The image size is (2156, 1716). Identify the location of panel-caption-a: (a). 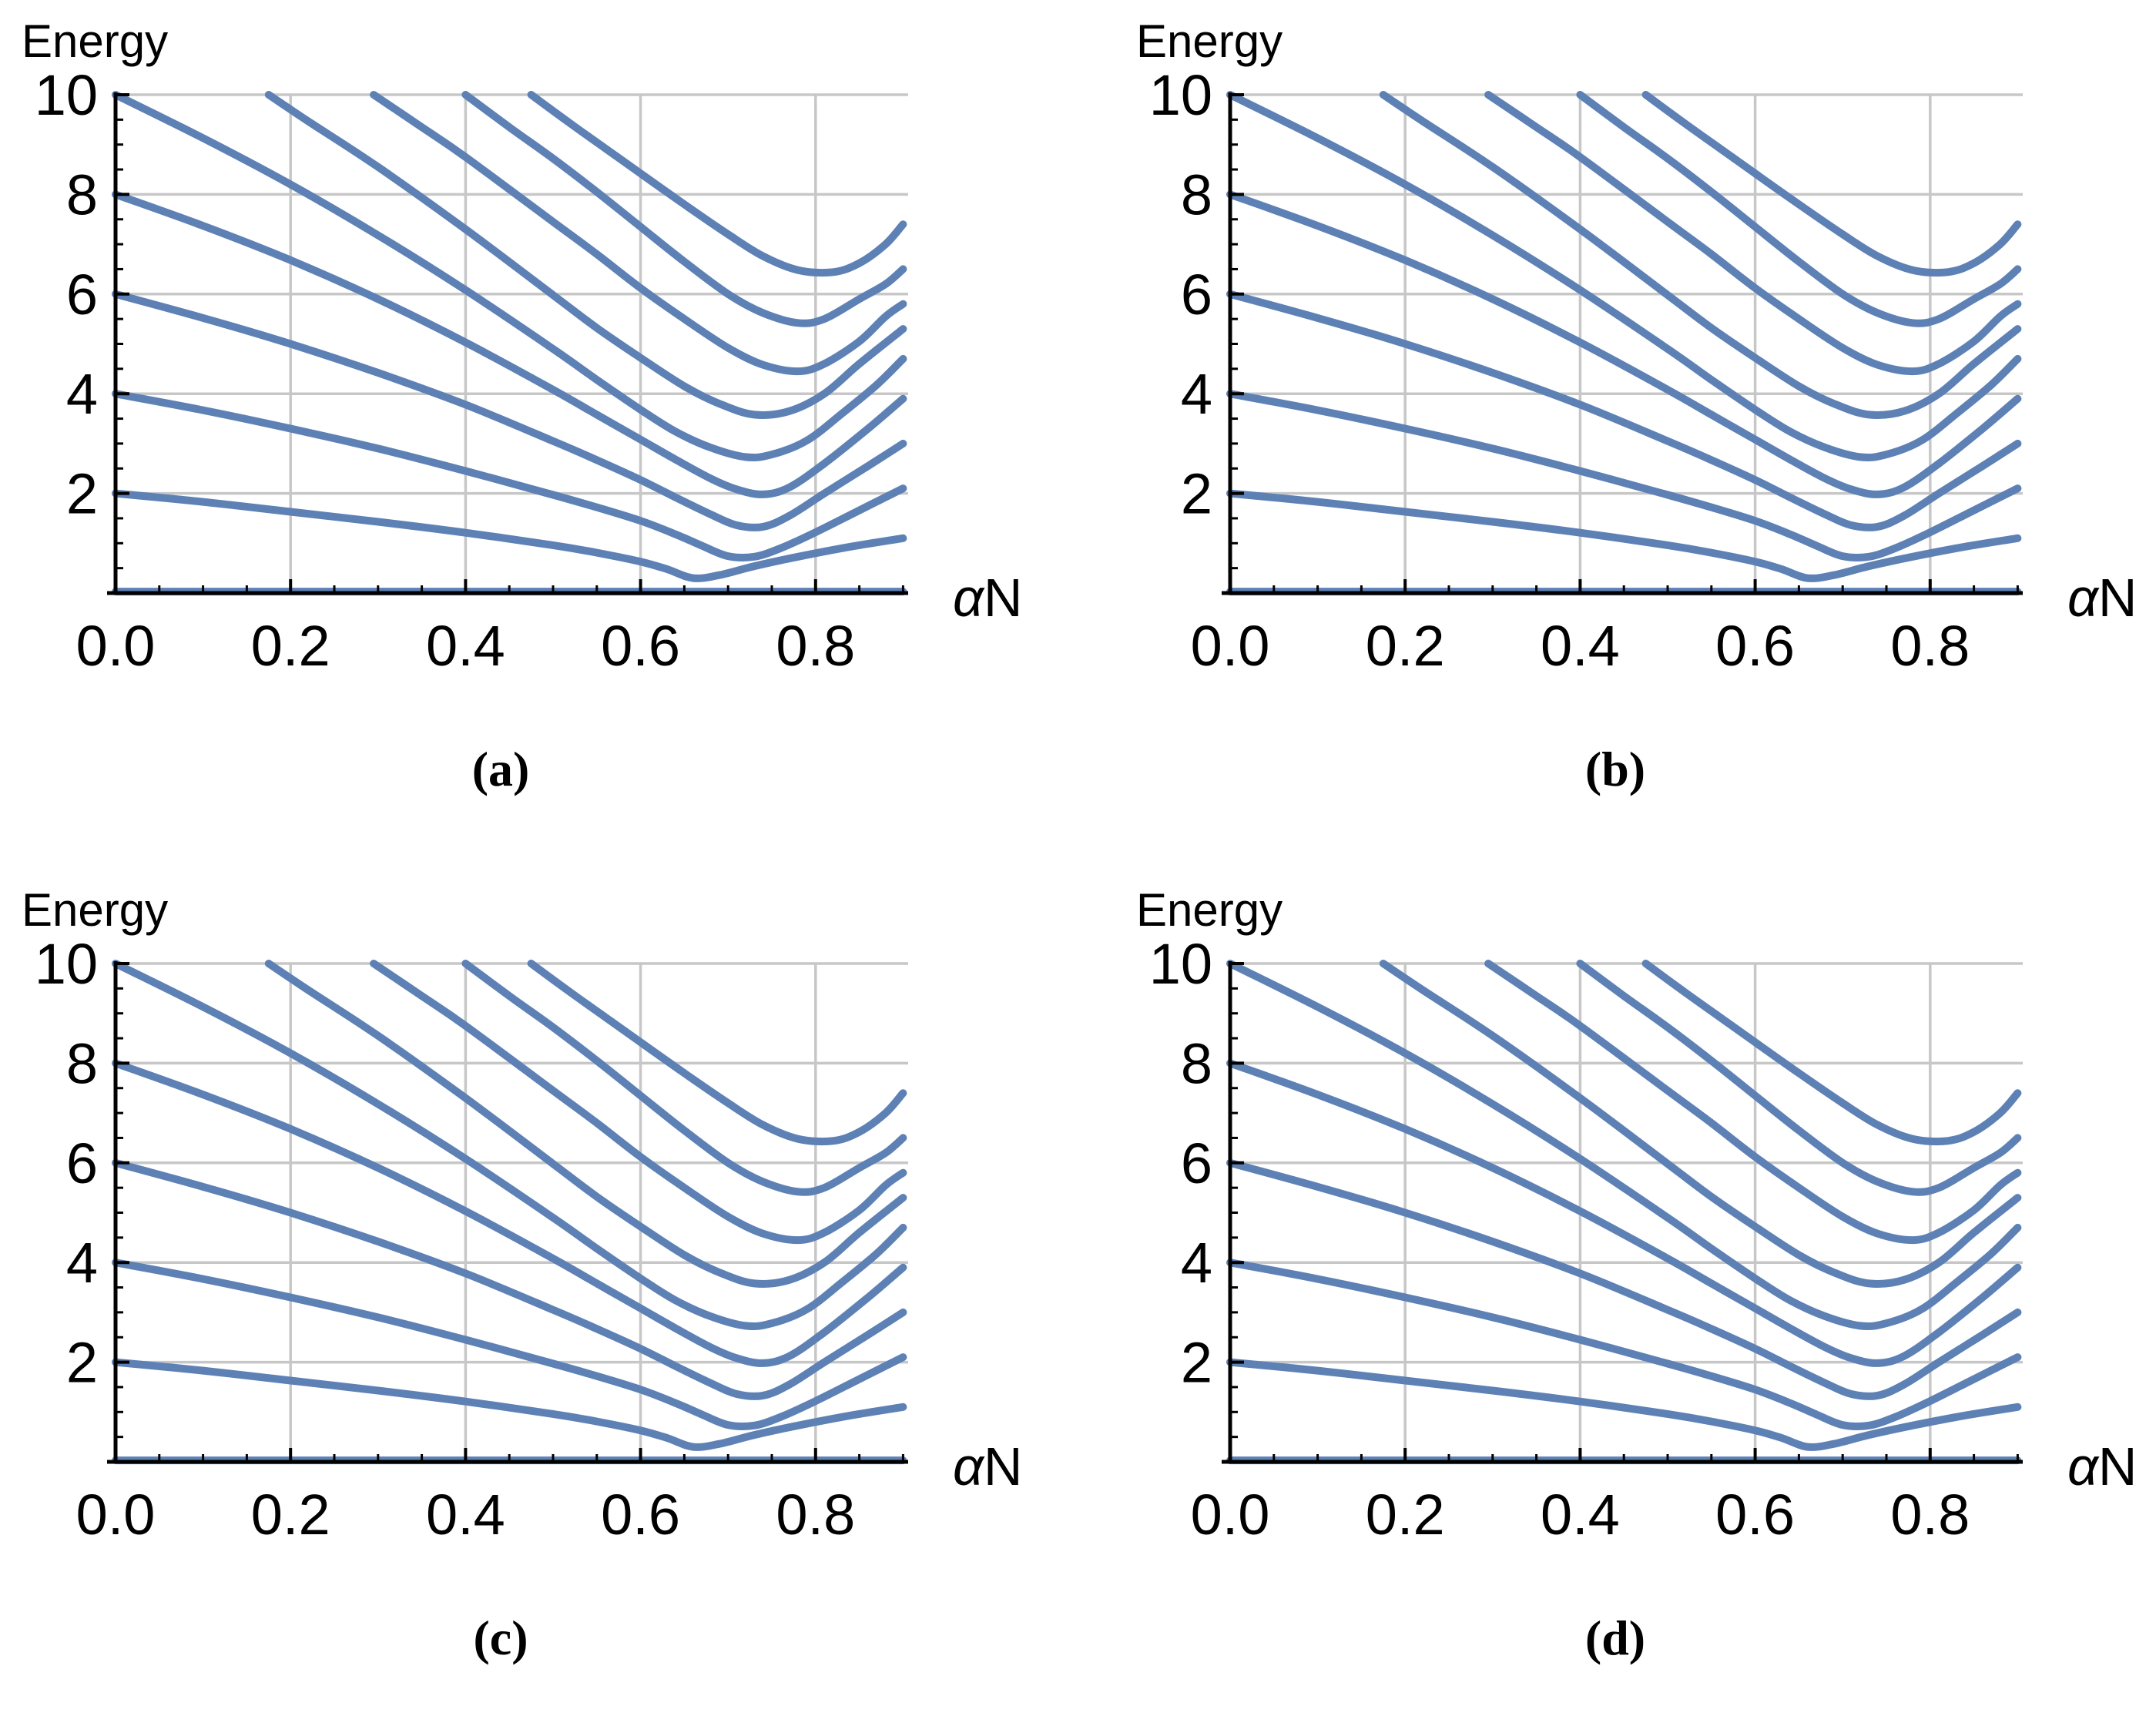
(500, 769).